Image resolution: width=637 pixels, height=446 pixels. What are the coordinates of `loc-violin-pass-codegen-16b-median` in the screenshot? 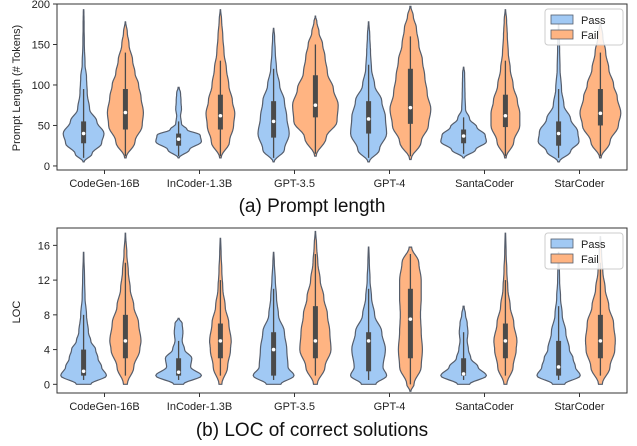 It's located at (83, 371).